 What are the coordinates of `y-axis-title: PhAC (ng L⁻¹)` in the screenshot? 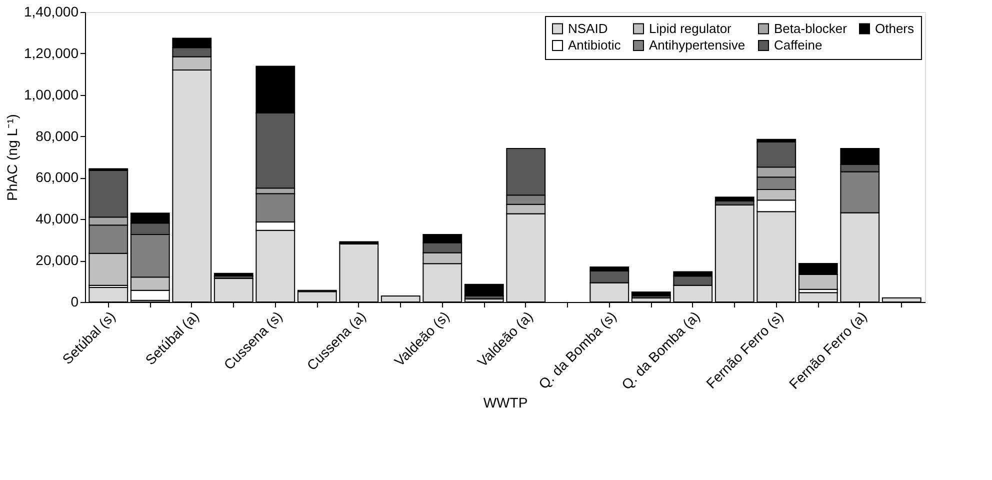 It's located at (12, 157).